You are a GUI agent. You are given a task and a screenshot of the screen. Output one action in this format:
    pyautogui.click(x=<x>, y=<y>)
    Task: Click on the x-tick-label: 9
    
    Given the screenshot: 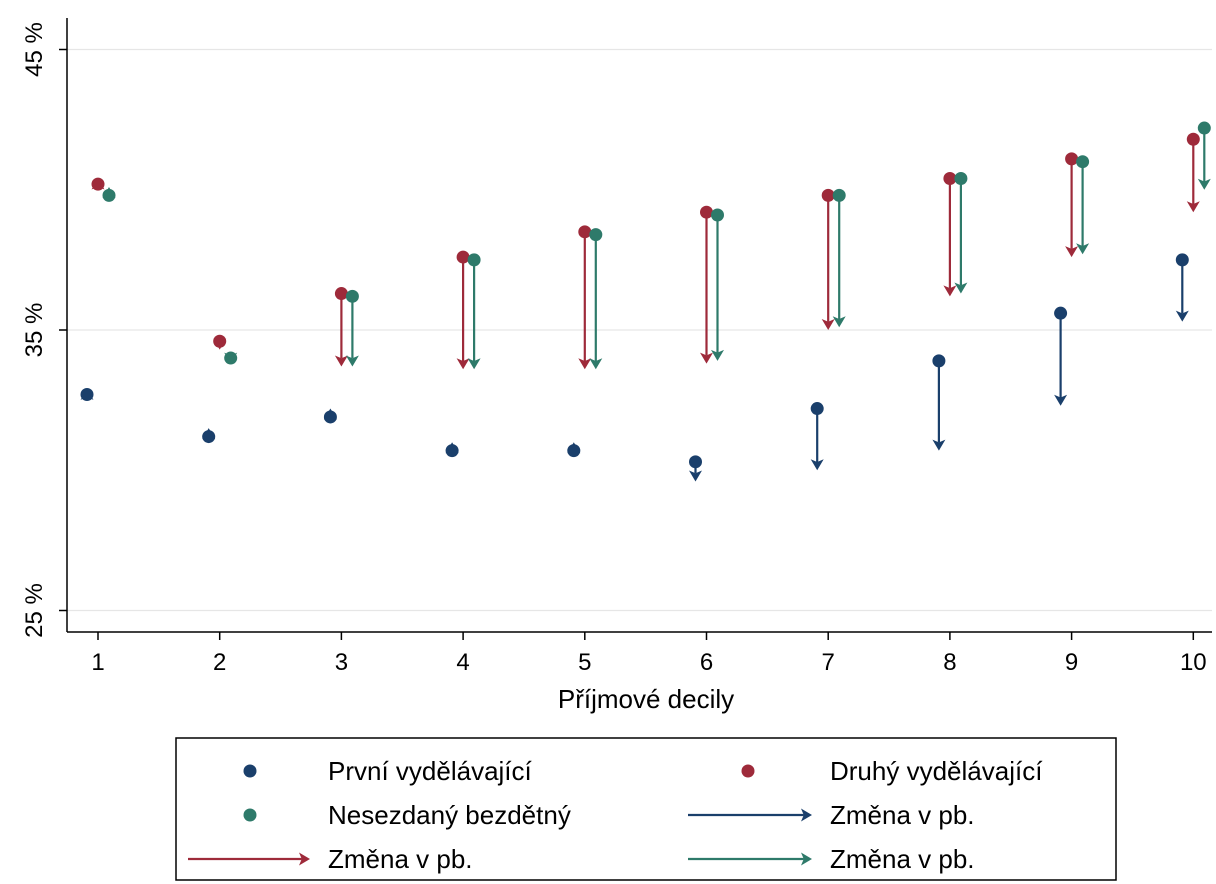 What is the action you would take?
    pyautogui.click(x=1071, y=662)
    